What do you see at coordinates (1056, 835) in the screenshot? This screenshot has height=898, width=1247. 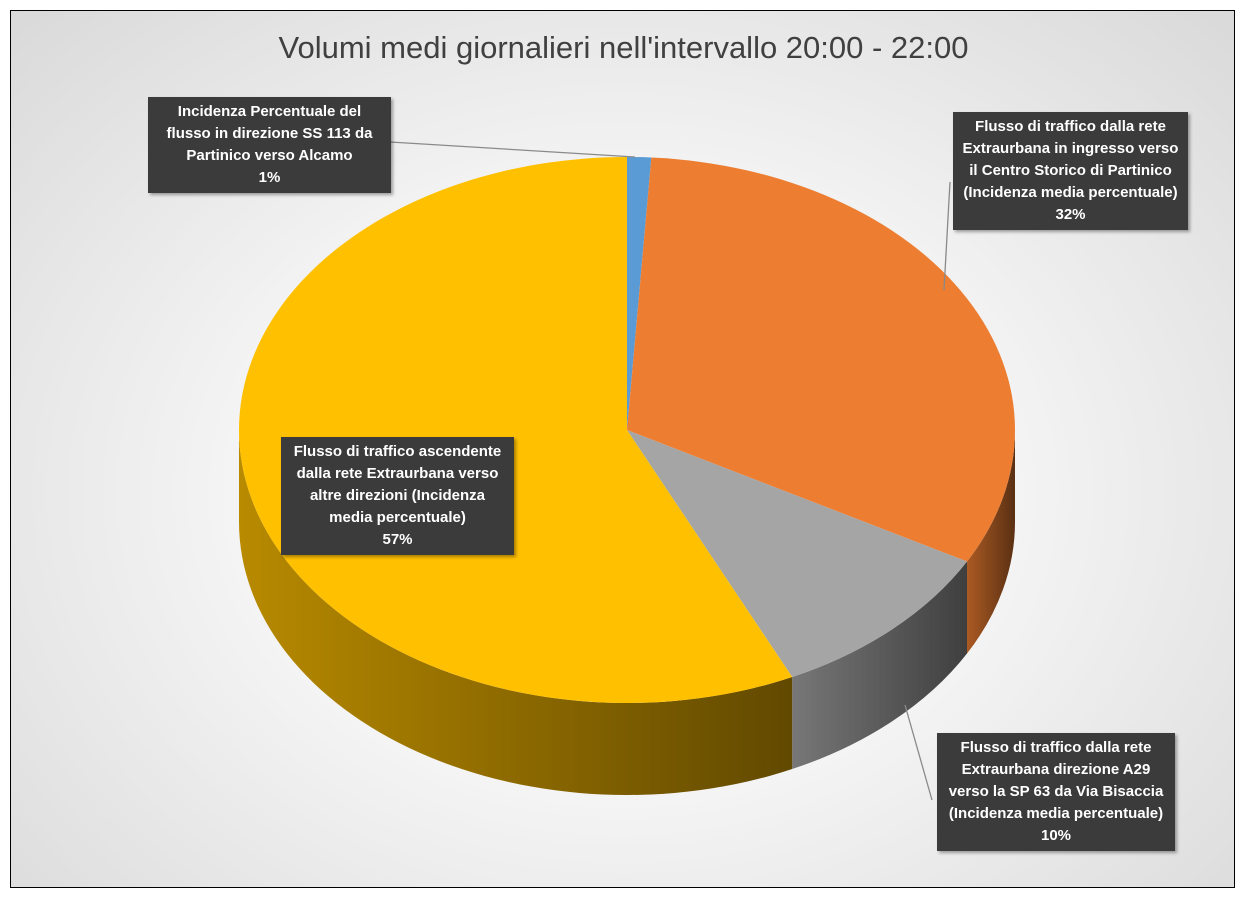 I see `value-label: 10%` at bounding box center [1056, 835].